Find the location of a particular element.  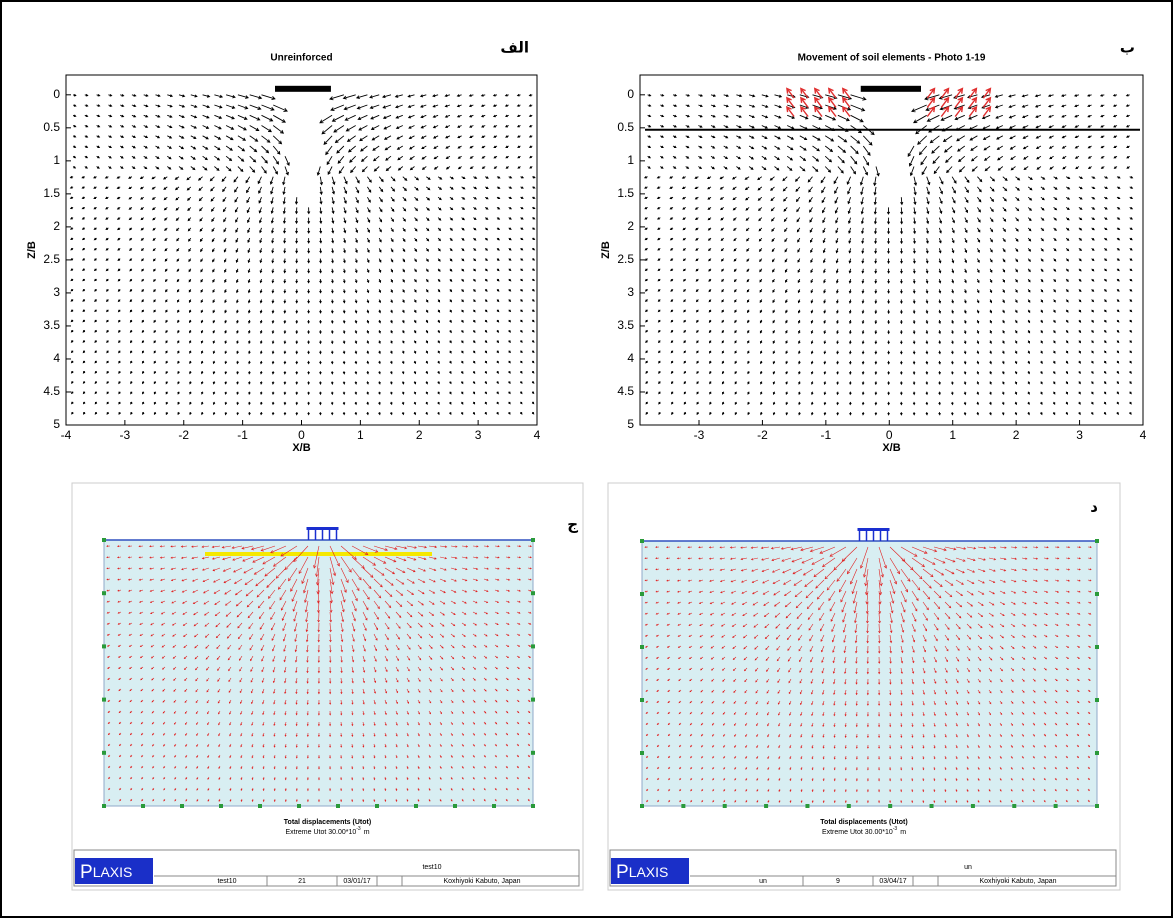

caption: Total displacements (Utot) is located at coordinates (327, 822).